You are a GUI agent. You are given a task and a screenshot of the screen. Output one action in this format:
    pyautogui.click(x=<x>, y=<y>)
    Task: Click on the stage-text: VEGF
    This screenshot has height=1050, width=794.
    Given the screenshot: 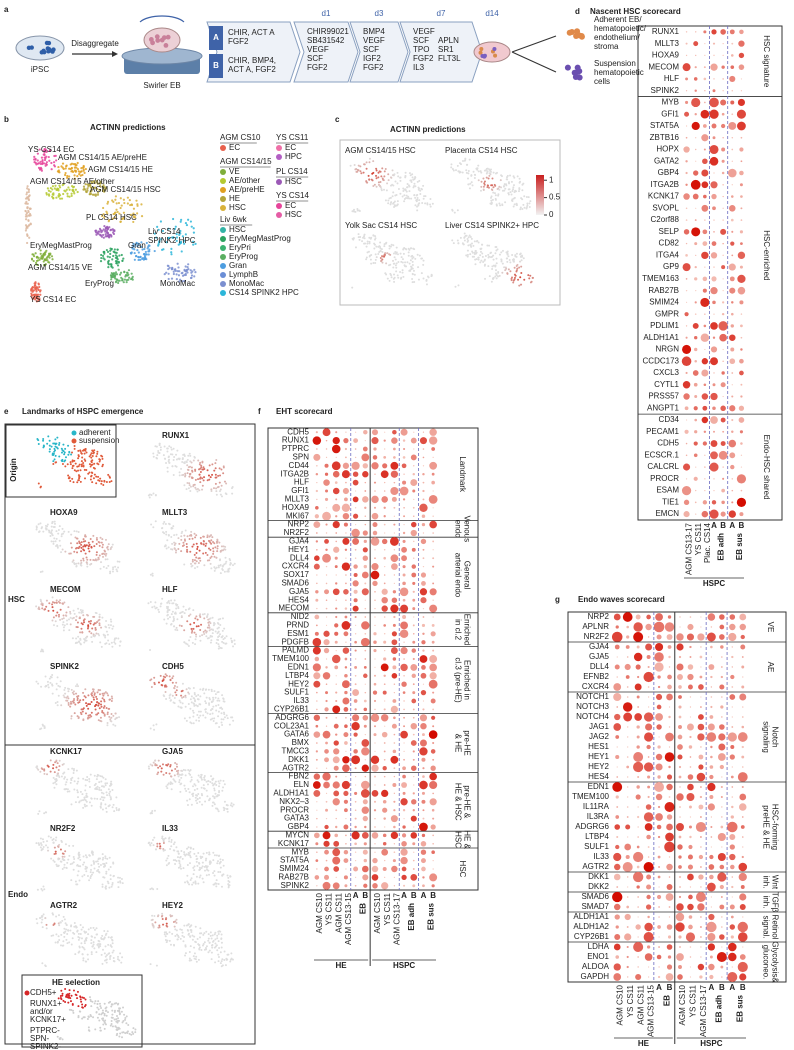 What is the action you would take?
    pyautogui.click(x=318, y=49)
    